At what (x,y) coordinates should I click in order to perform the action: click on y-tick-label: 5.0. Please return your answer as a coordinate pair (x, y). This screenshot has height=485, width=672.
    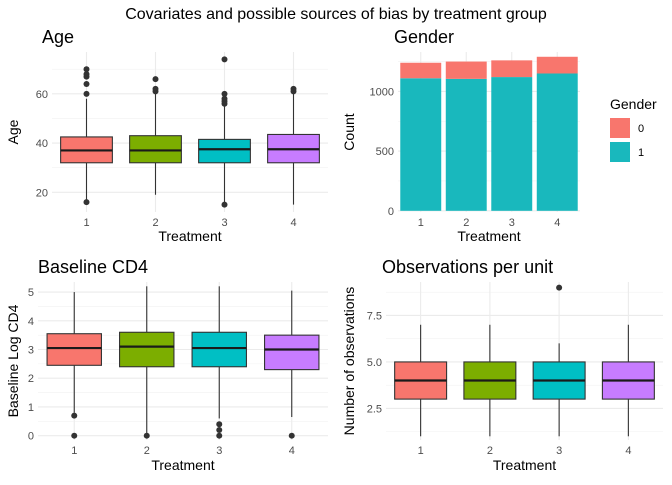
    Looking at the image, I should click on (374, 363).